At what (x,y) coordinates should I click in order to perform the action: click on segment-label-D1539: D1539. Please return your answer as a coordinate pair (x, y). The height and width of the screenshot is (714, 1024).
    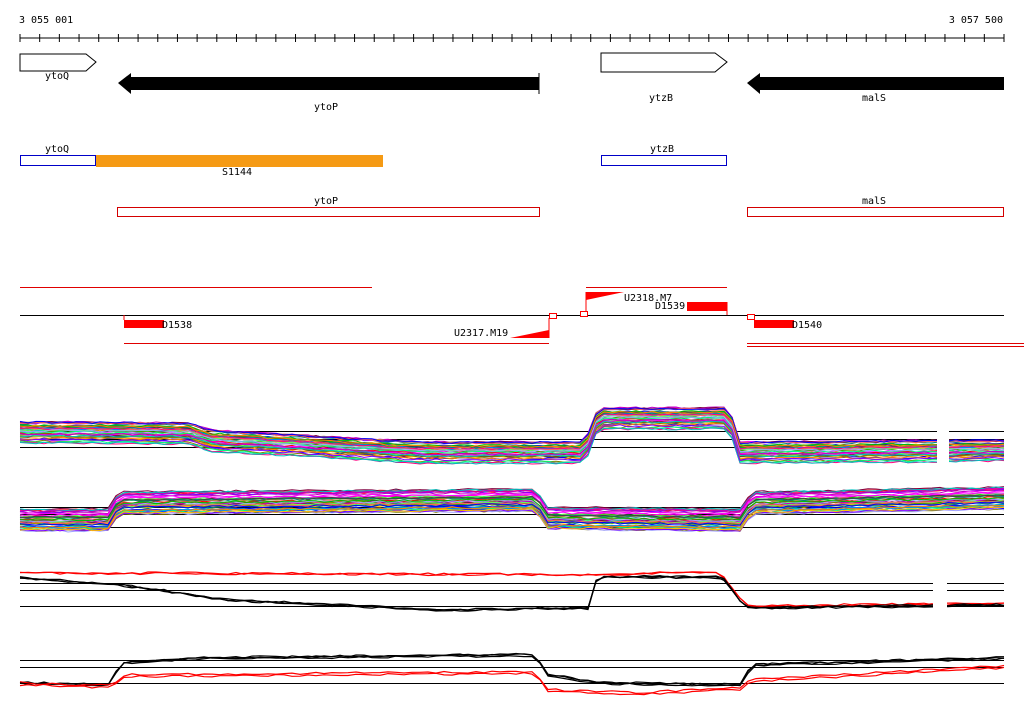
    Looking at the image, I should click on (670, 306).